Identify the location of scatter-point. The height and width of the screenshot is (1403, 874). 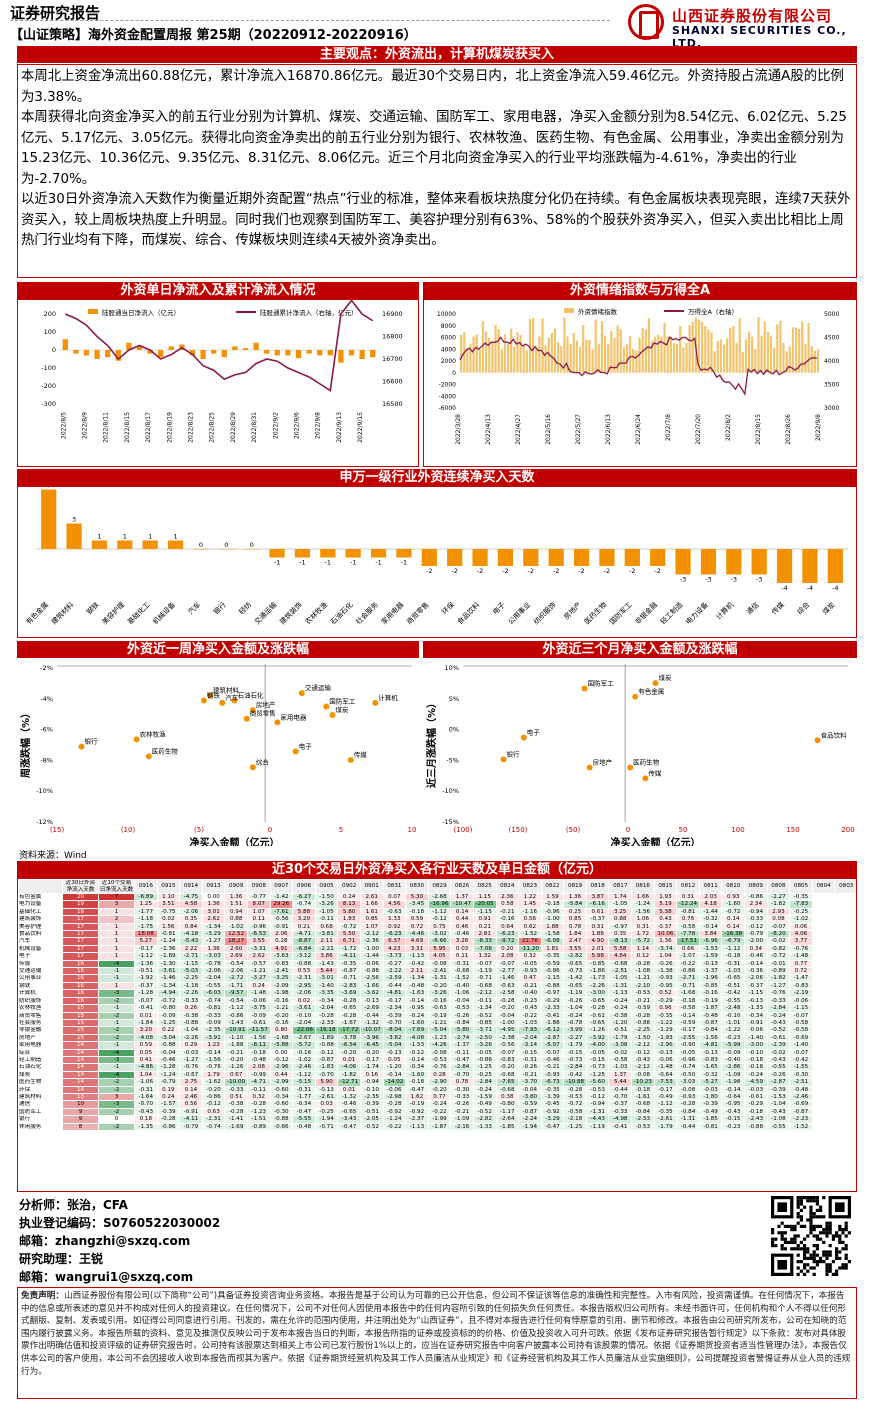
(234, 700).